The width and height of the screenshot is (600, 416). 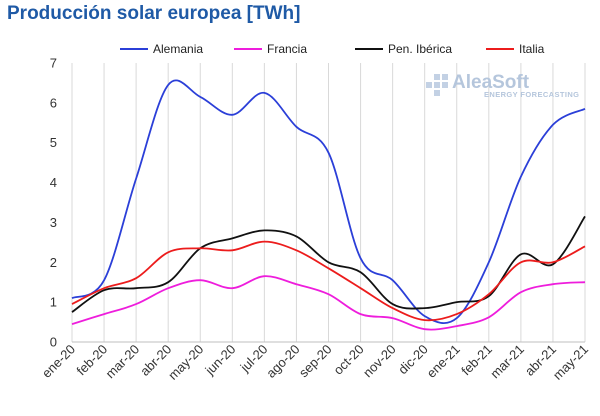 I want to click on y-tick-label: 4, so click(x=53, y=182).